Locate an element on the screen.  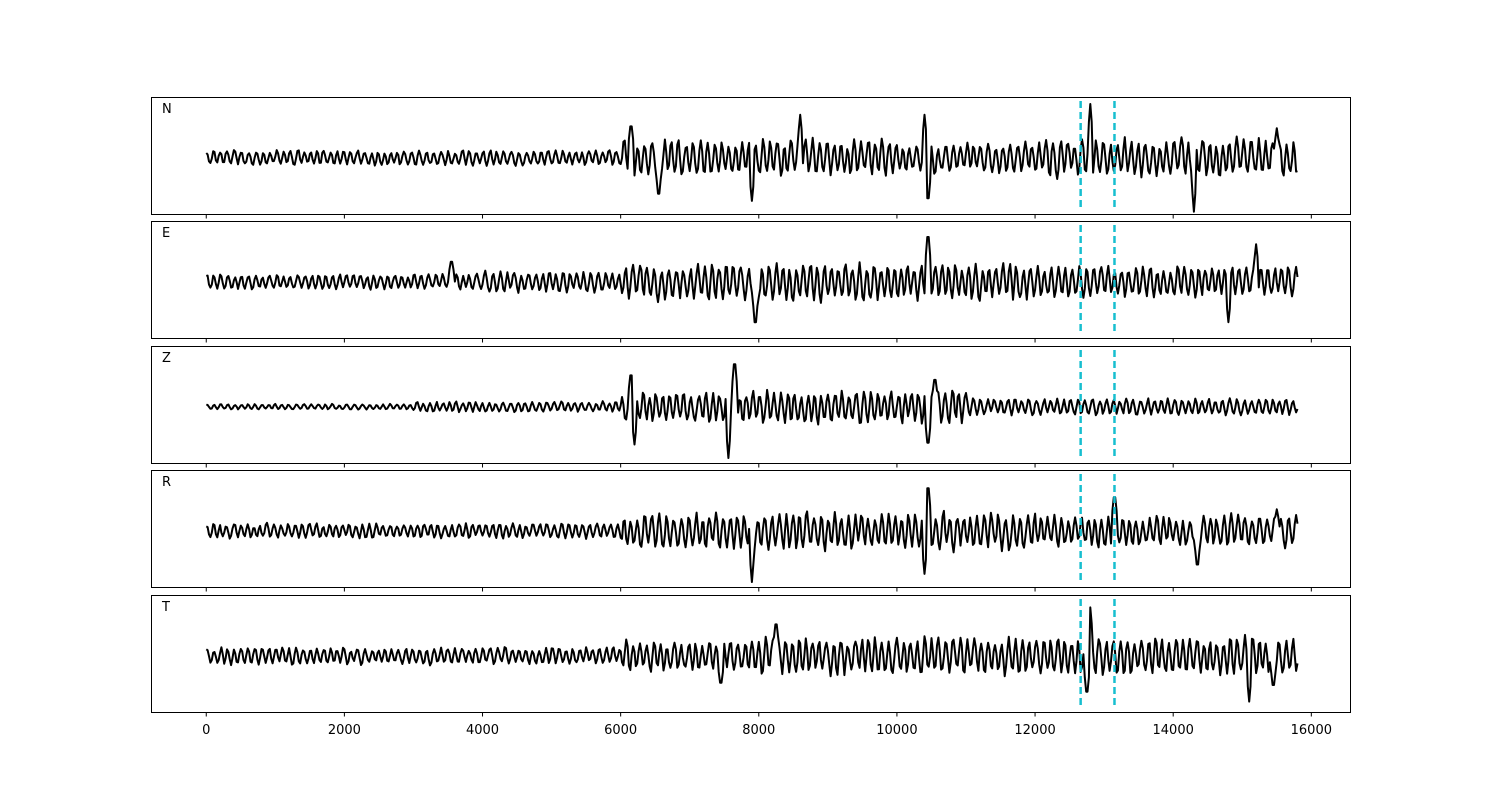
trace-e is located at coordinates (752, 280).